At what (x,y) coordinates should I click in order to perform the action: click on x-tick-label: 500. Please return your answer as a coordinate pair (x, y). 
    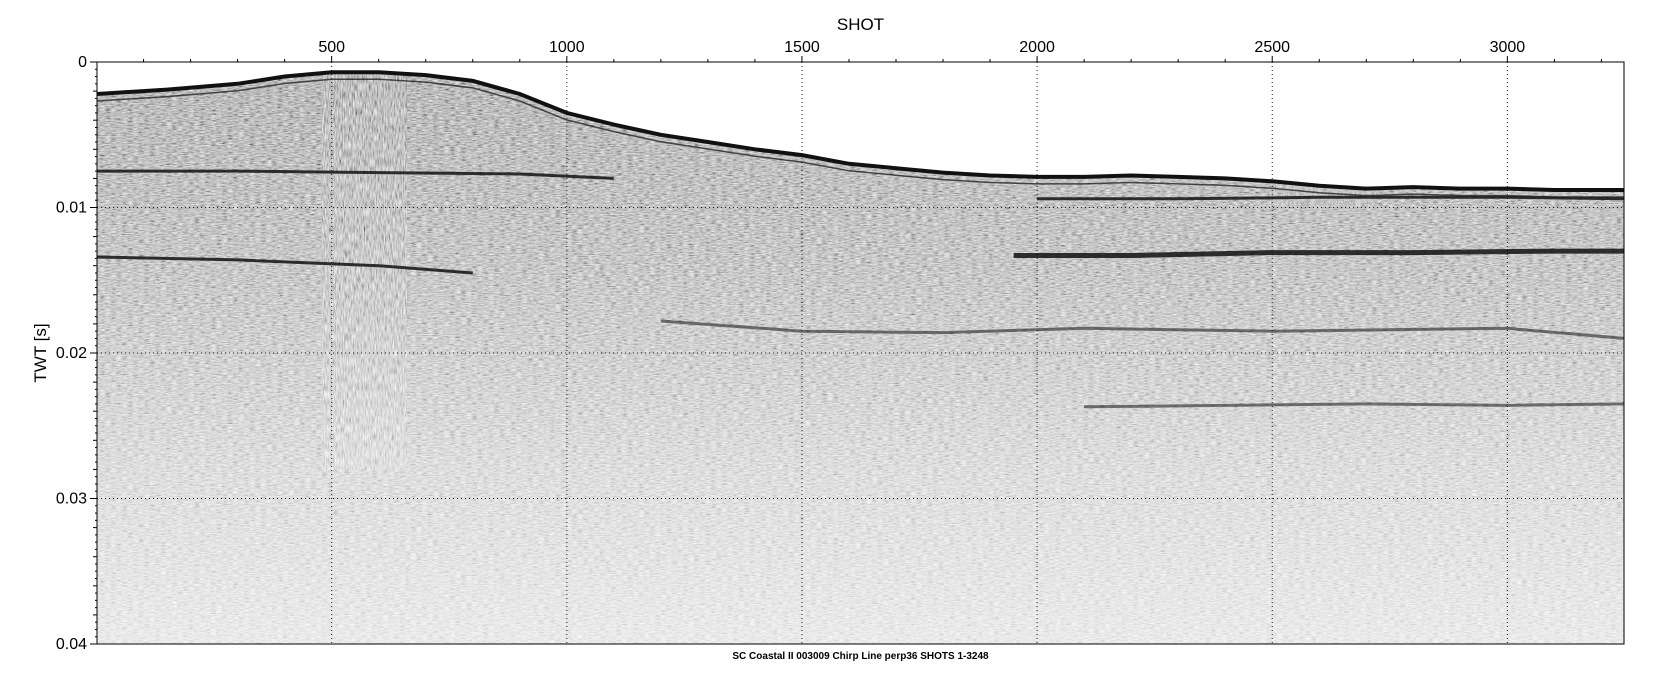
    Looking at the image, I should click on (331, 47).